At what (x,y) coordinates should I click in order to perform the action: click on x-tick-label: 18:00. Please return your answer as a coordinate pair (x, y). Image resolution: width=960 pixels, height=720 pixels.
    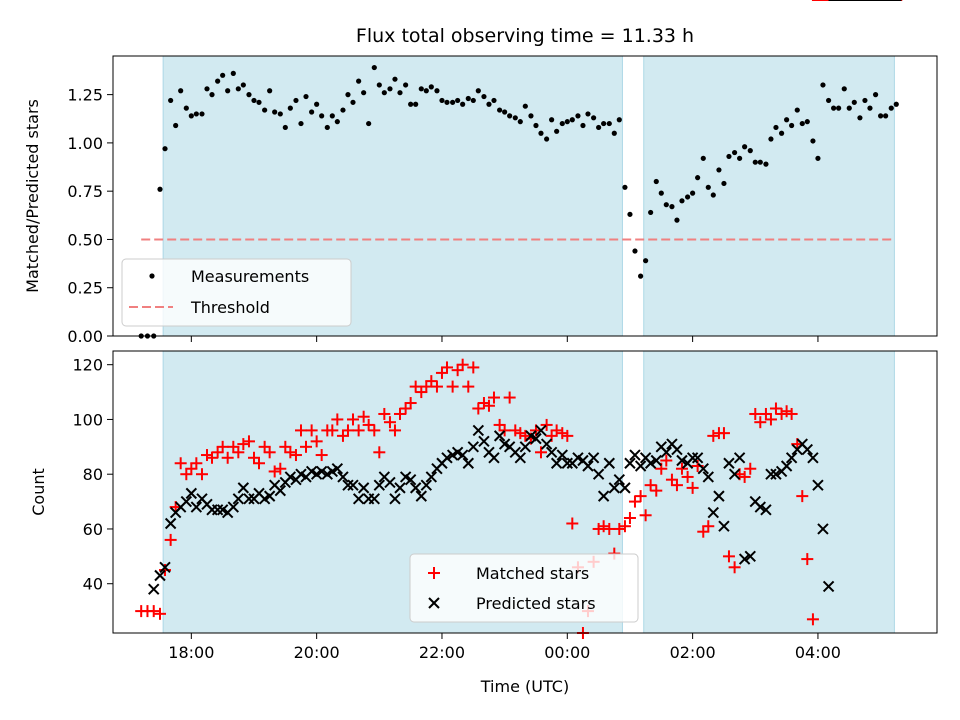
    Looking at the image, I should click on (191, 652).